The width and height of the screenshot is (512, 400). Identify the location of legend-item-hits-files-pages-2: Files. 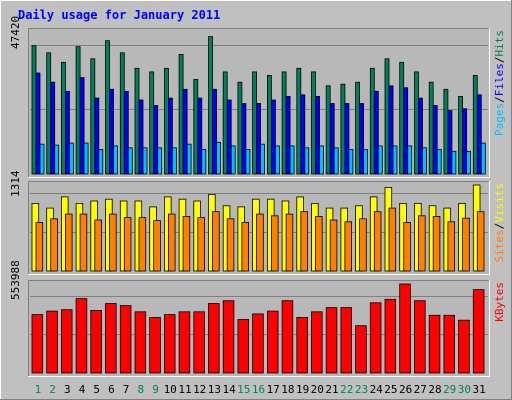
(499, 79).